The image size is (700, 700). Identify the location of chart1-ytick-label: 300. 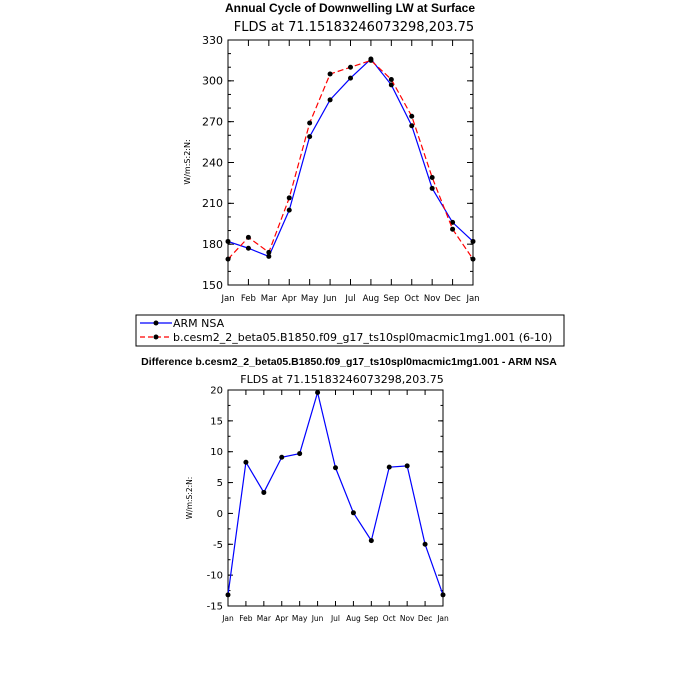
(212, 81).